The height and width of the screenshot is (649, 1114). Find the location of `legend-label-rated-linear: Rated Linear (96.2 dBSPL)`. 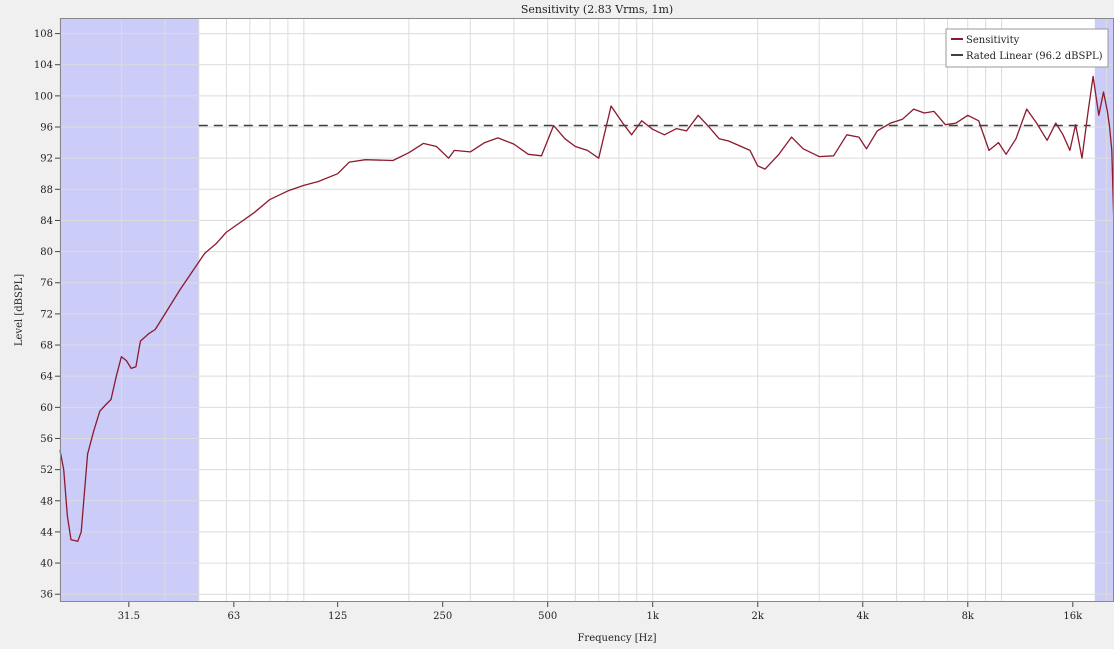

legend-label-rated-linear: Rated Linear (96.2 dBSPL) is located at coordinates (1034, 56).